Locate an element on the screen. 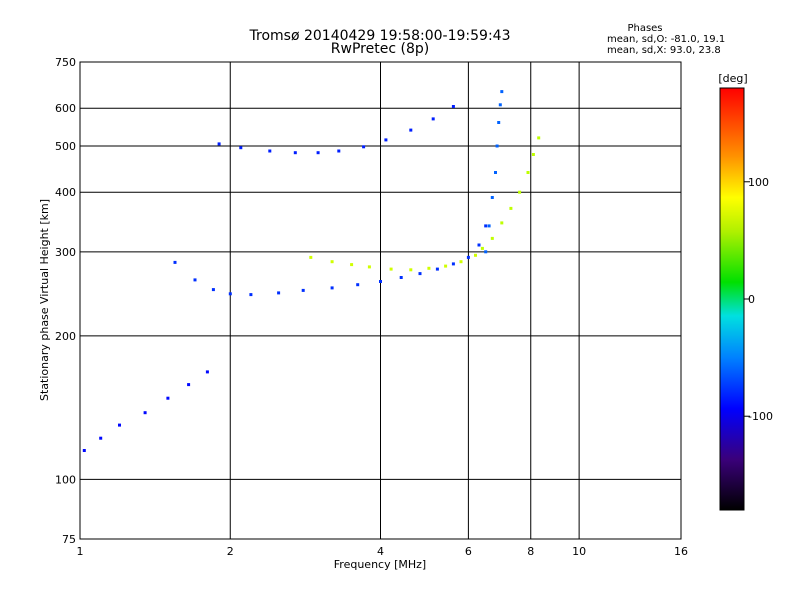 The height and width of the screenshot is (600, 800). x-tick-label: 2 is located at coordinates (230, 551).